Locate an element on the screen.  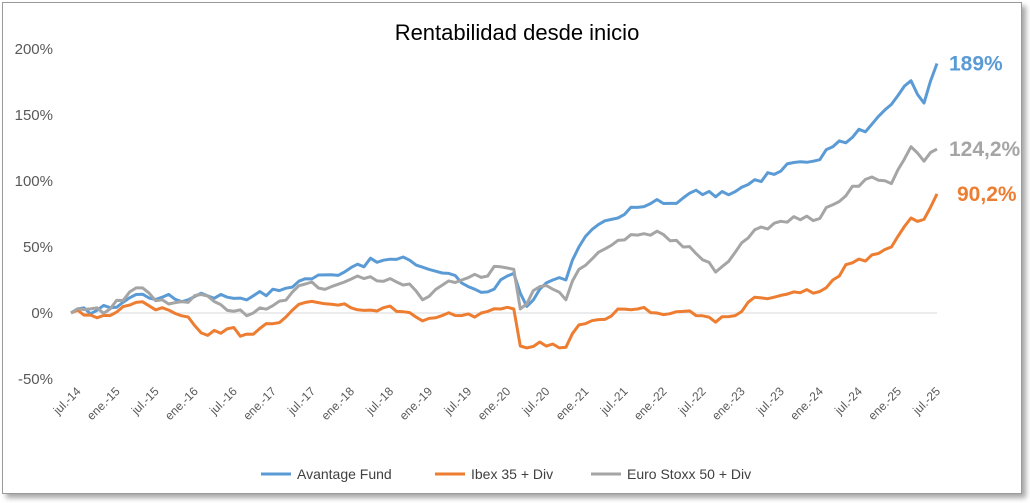
x-tick-label: ene.-16 is located at coordinates (181, 403).